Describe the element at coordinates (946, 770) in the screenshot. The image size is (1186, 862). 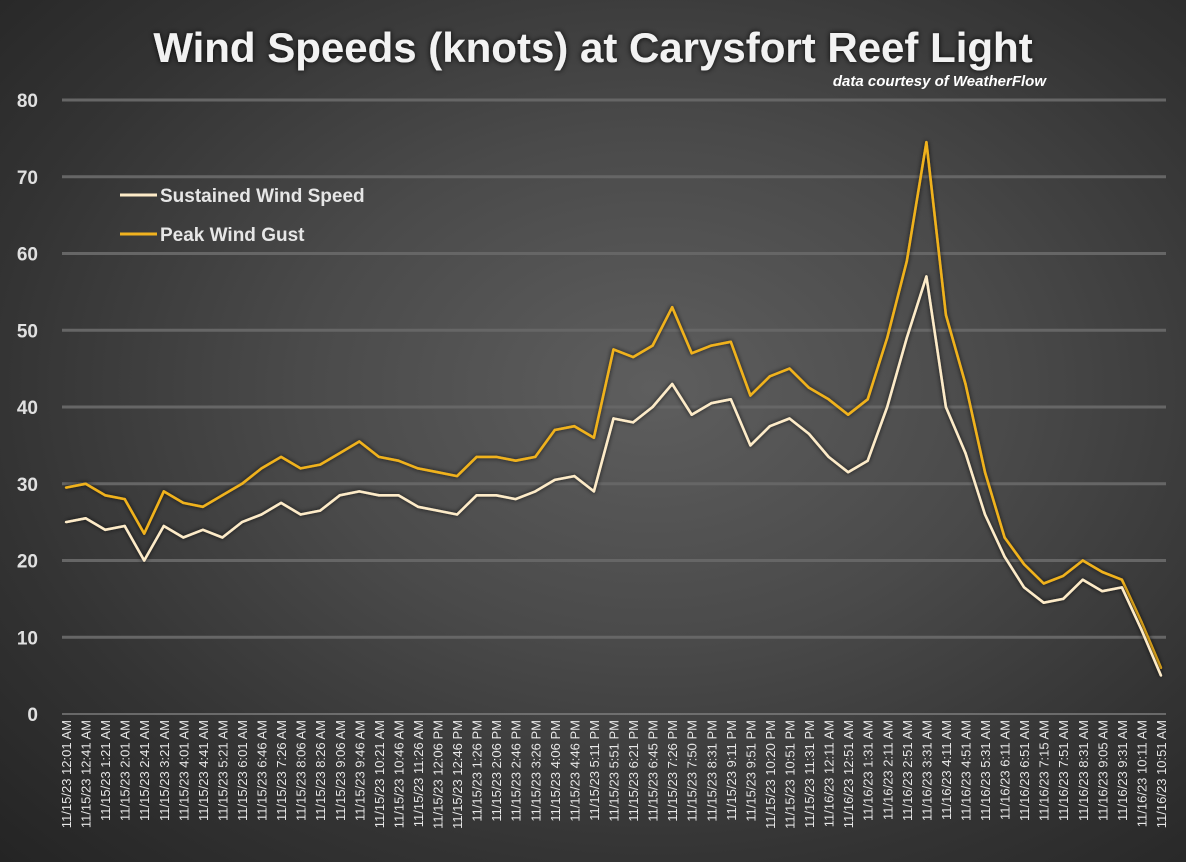
I see `x-tick-label: 11/16/23 4:11 AM` at that location.